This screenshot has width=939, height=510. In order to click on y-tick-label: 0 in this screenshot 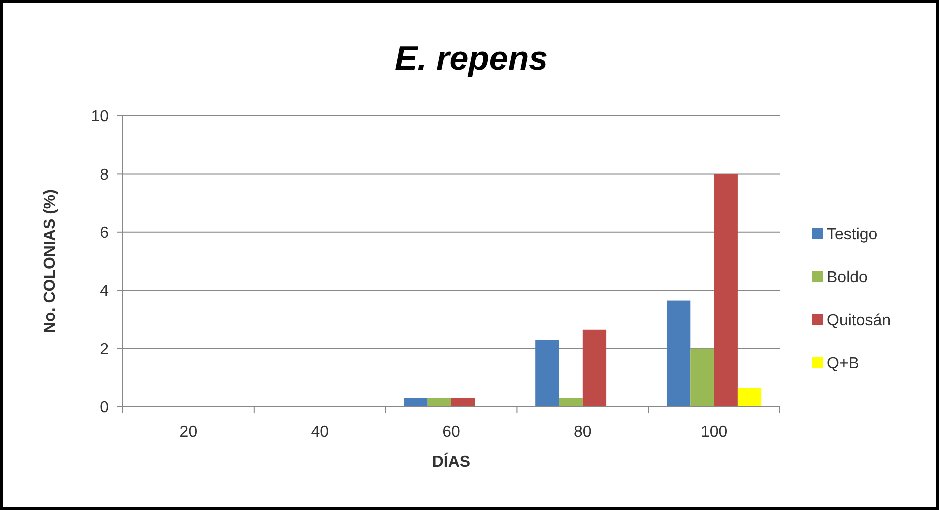, I will do `click(105, 408)`.